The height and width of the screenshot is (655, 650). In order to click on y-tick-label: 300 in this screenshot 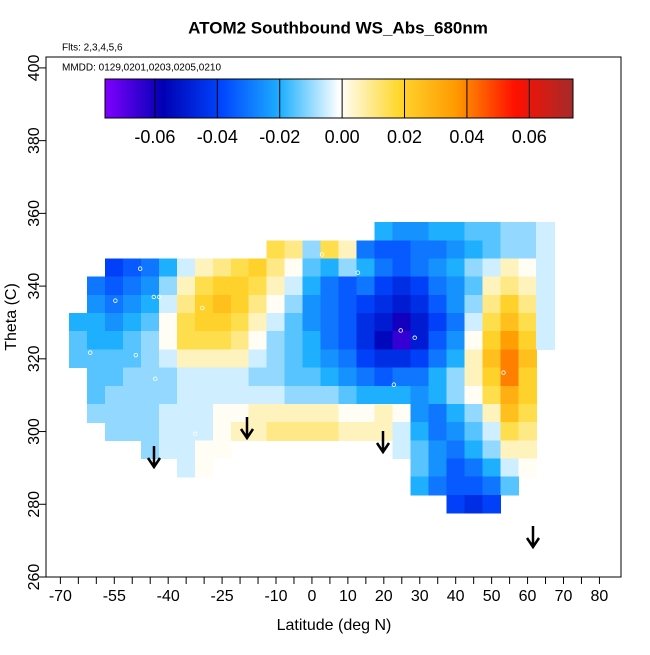, I will do `click(34, 431)`.